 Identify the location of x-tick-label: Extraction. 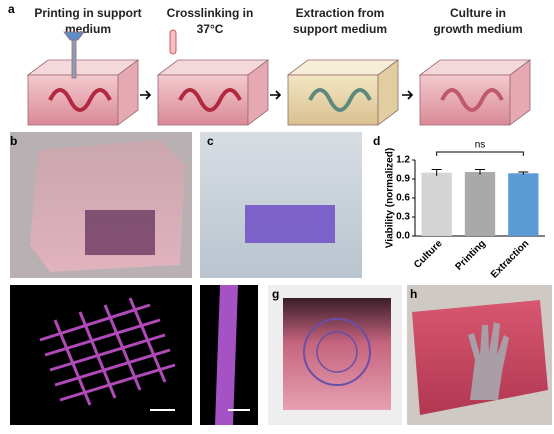
(510, 259).